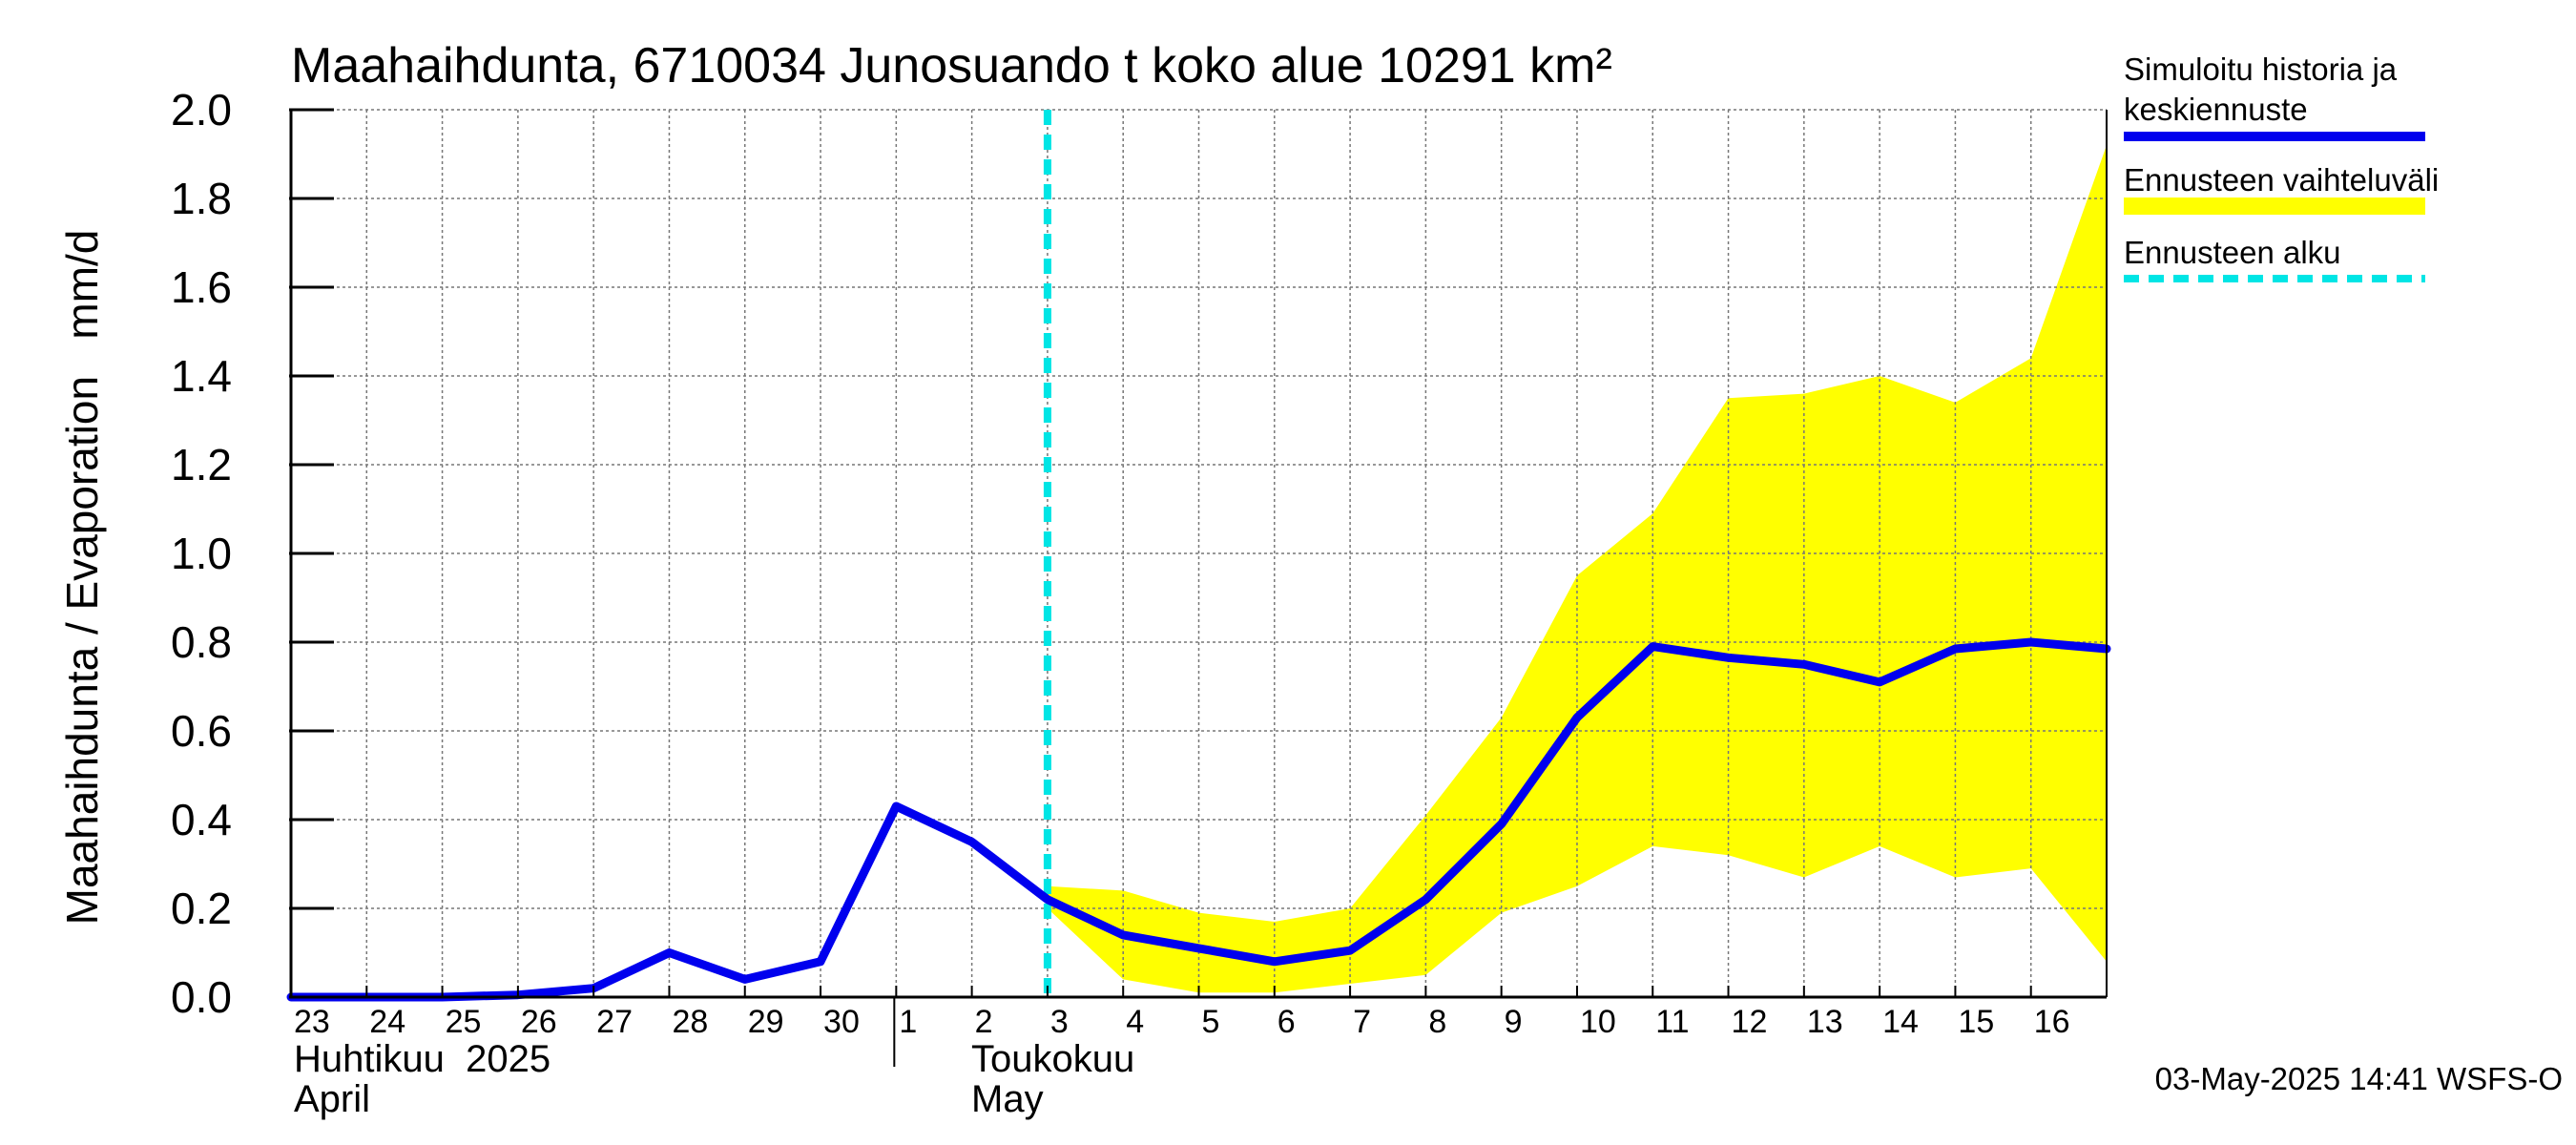  Describe the element at coordinates (1287, 1022) in the screenshot. I see `x-tick-label: 6` at that location.